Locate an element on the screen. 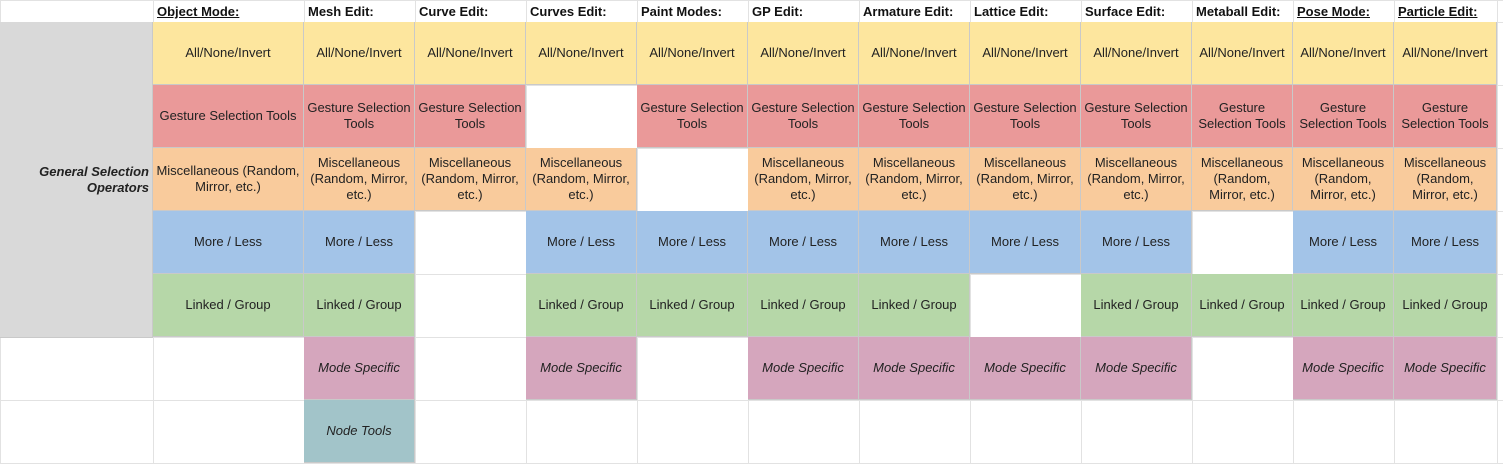 The height and width of the screenshot is (464, 1503). column-header: Lattice Edit: is located at coordinates (1025, 11).